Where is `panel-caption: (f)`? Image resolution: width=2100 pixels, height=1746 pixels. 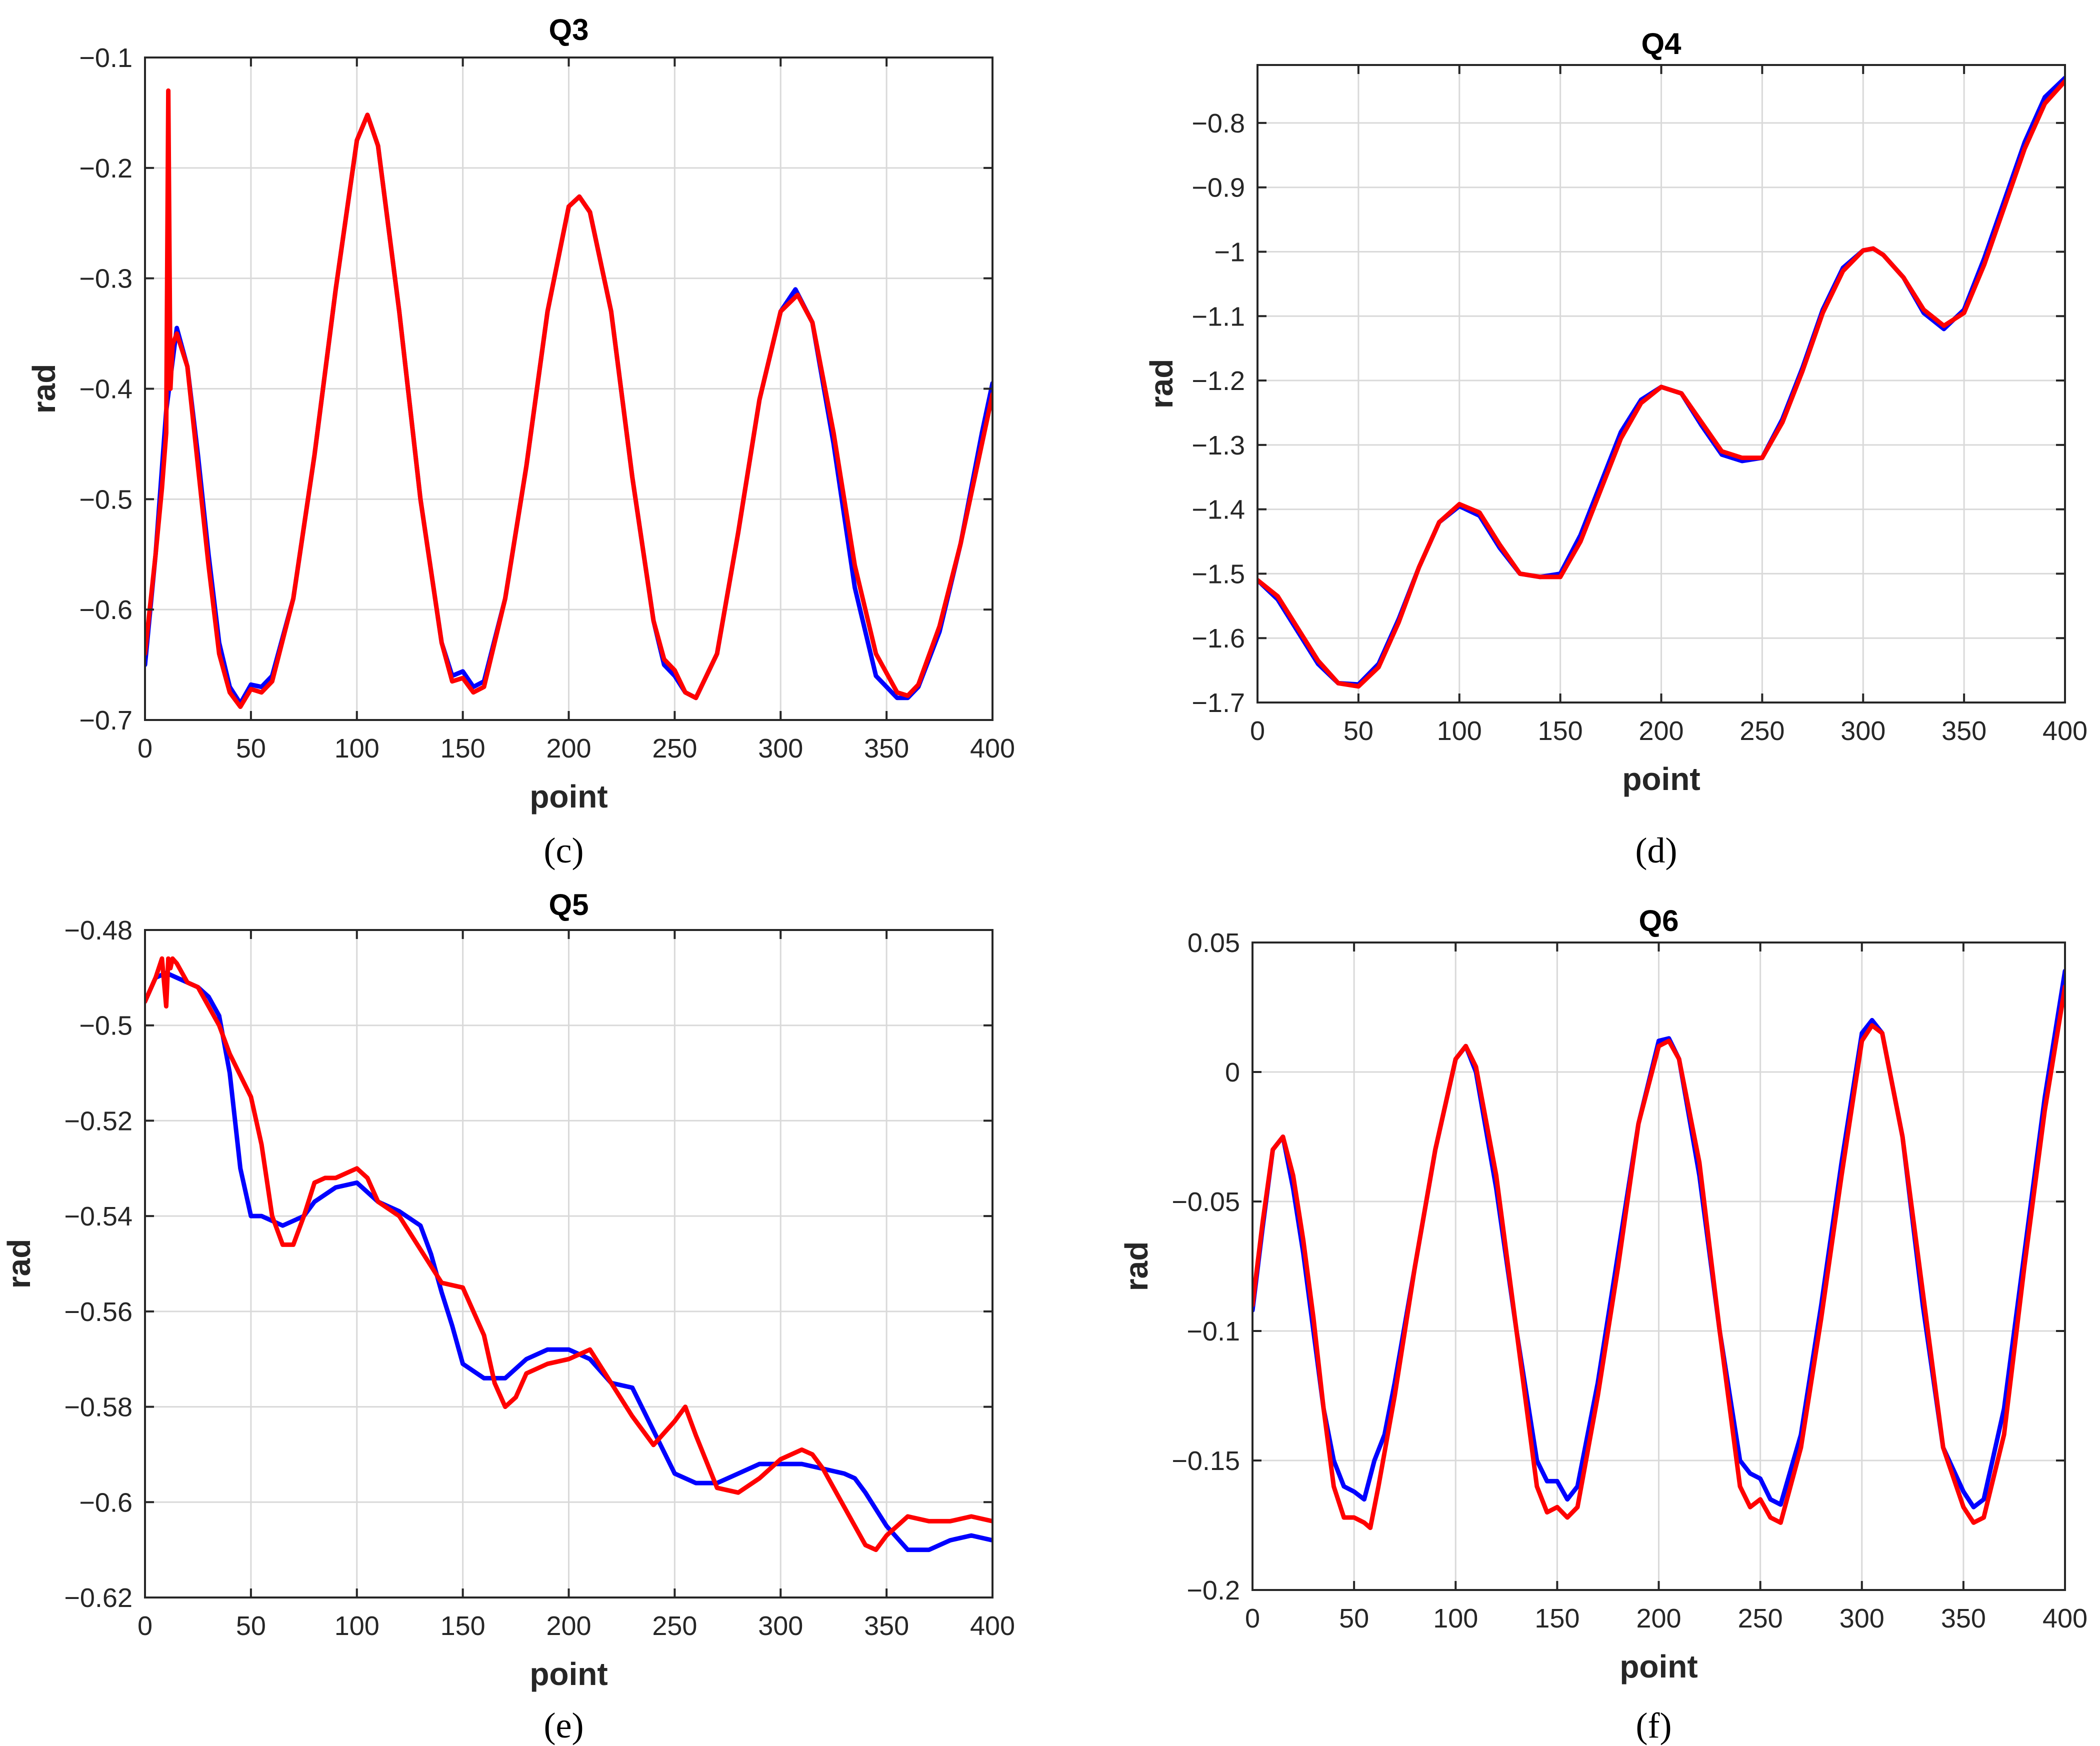
panel-caption: (f) is located at coordinates (1654, 1726).